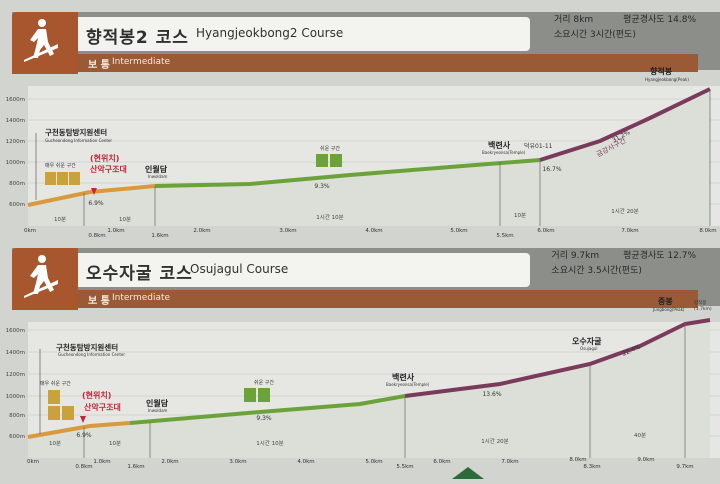  Describe the element at coordinates (169, 462) in the screenshot. I see `x-tick-label: 2.0km` at that location.